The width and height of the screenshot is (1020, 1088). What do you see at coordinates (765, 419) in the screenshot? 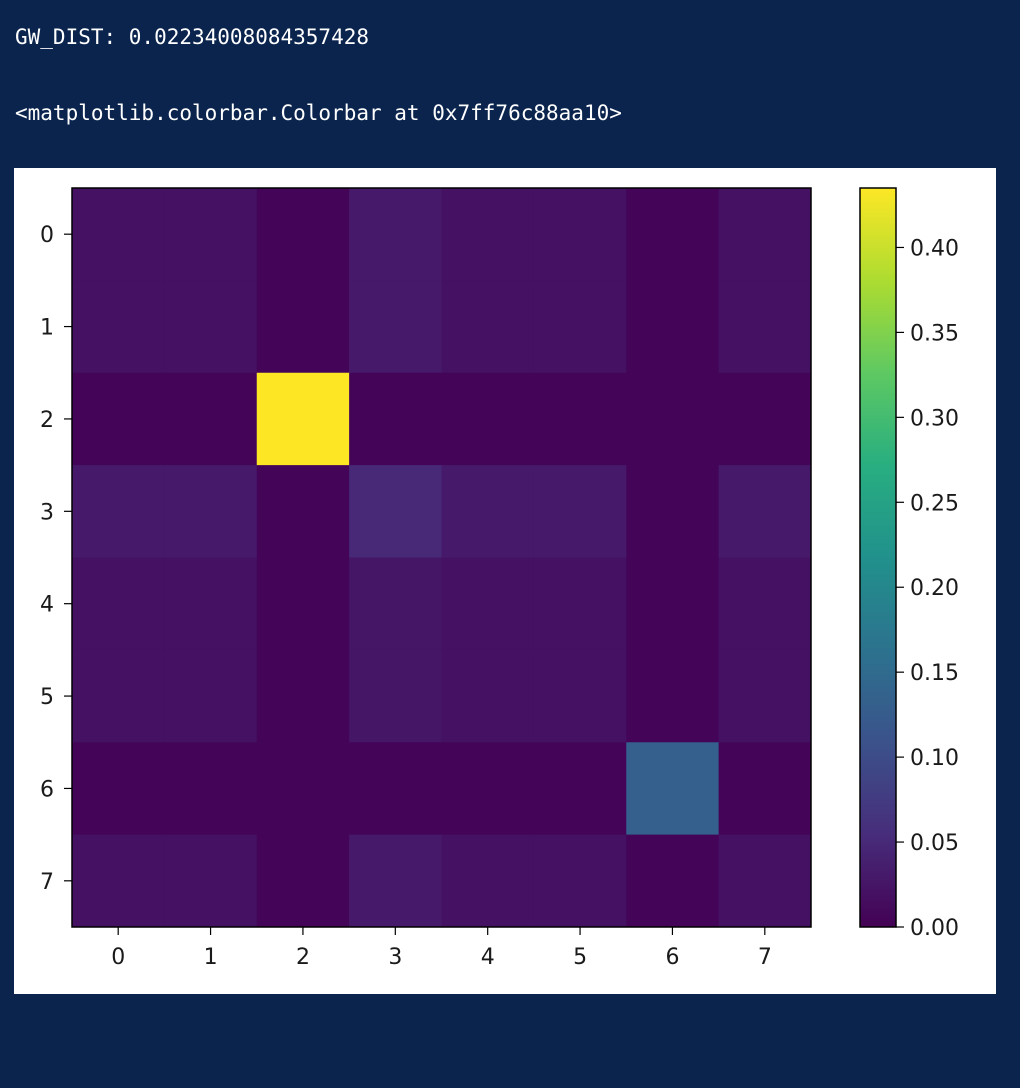
I see `heatmap-cell-r2-c7` at bounding box center [765, 419].